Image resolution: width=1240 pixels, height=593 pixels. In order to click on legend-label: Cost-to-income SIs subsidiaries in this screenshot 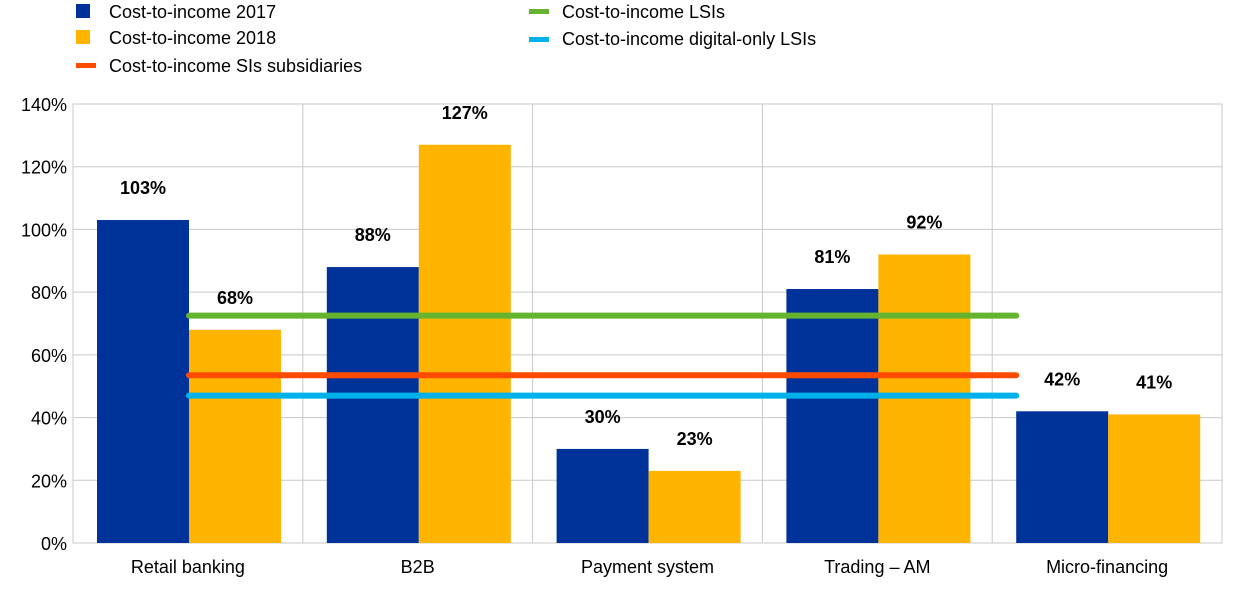, I will do `click(235, 66)`.